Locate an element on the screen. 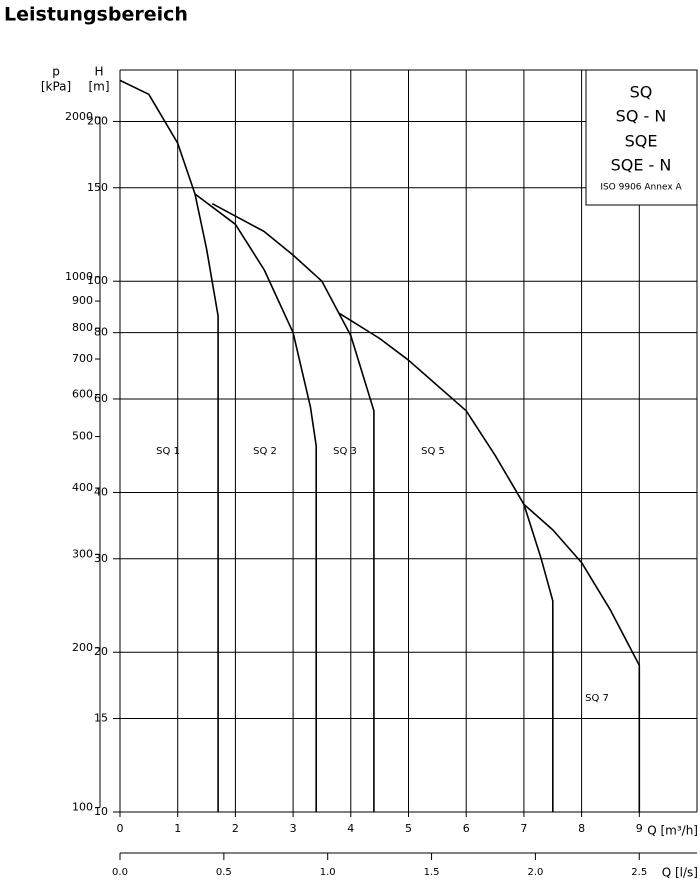 The height and width of the screenshot is (885, 700). y-tick-label: 80 is located at coordinates (101, 332).